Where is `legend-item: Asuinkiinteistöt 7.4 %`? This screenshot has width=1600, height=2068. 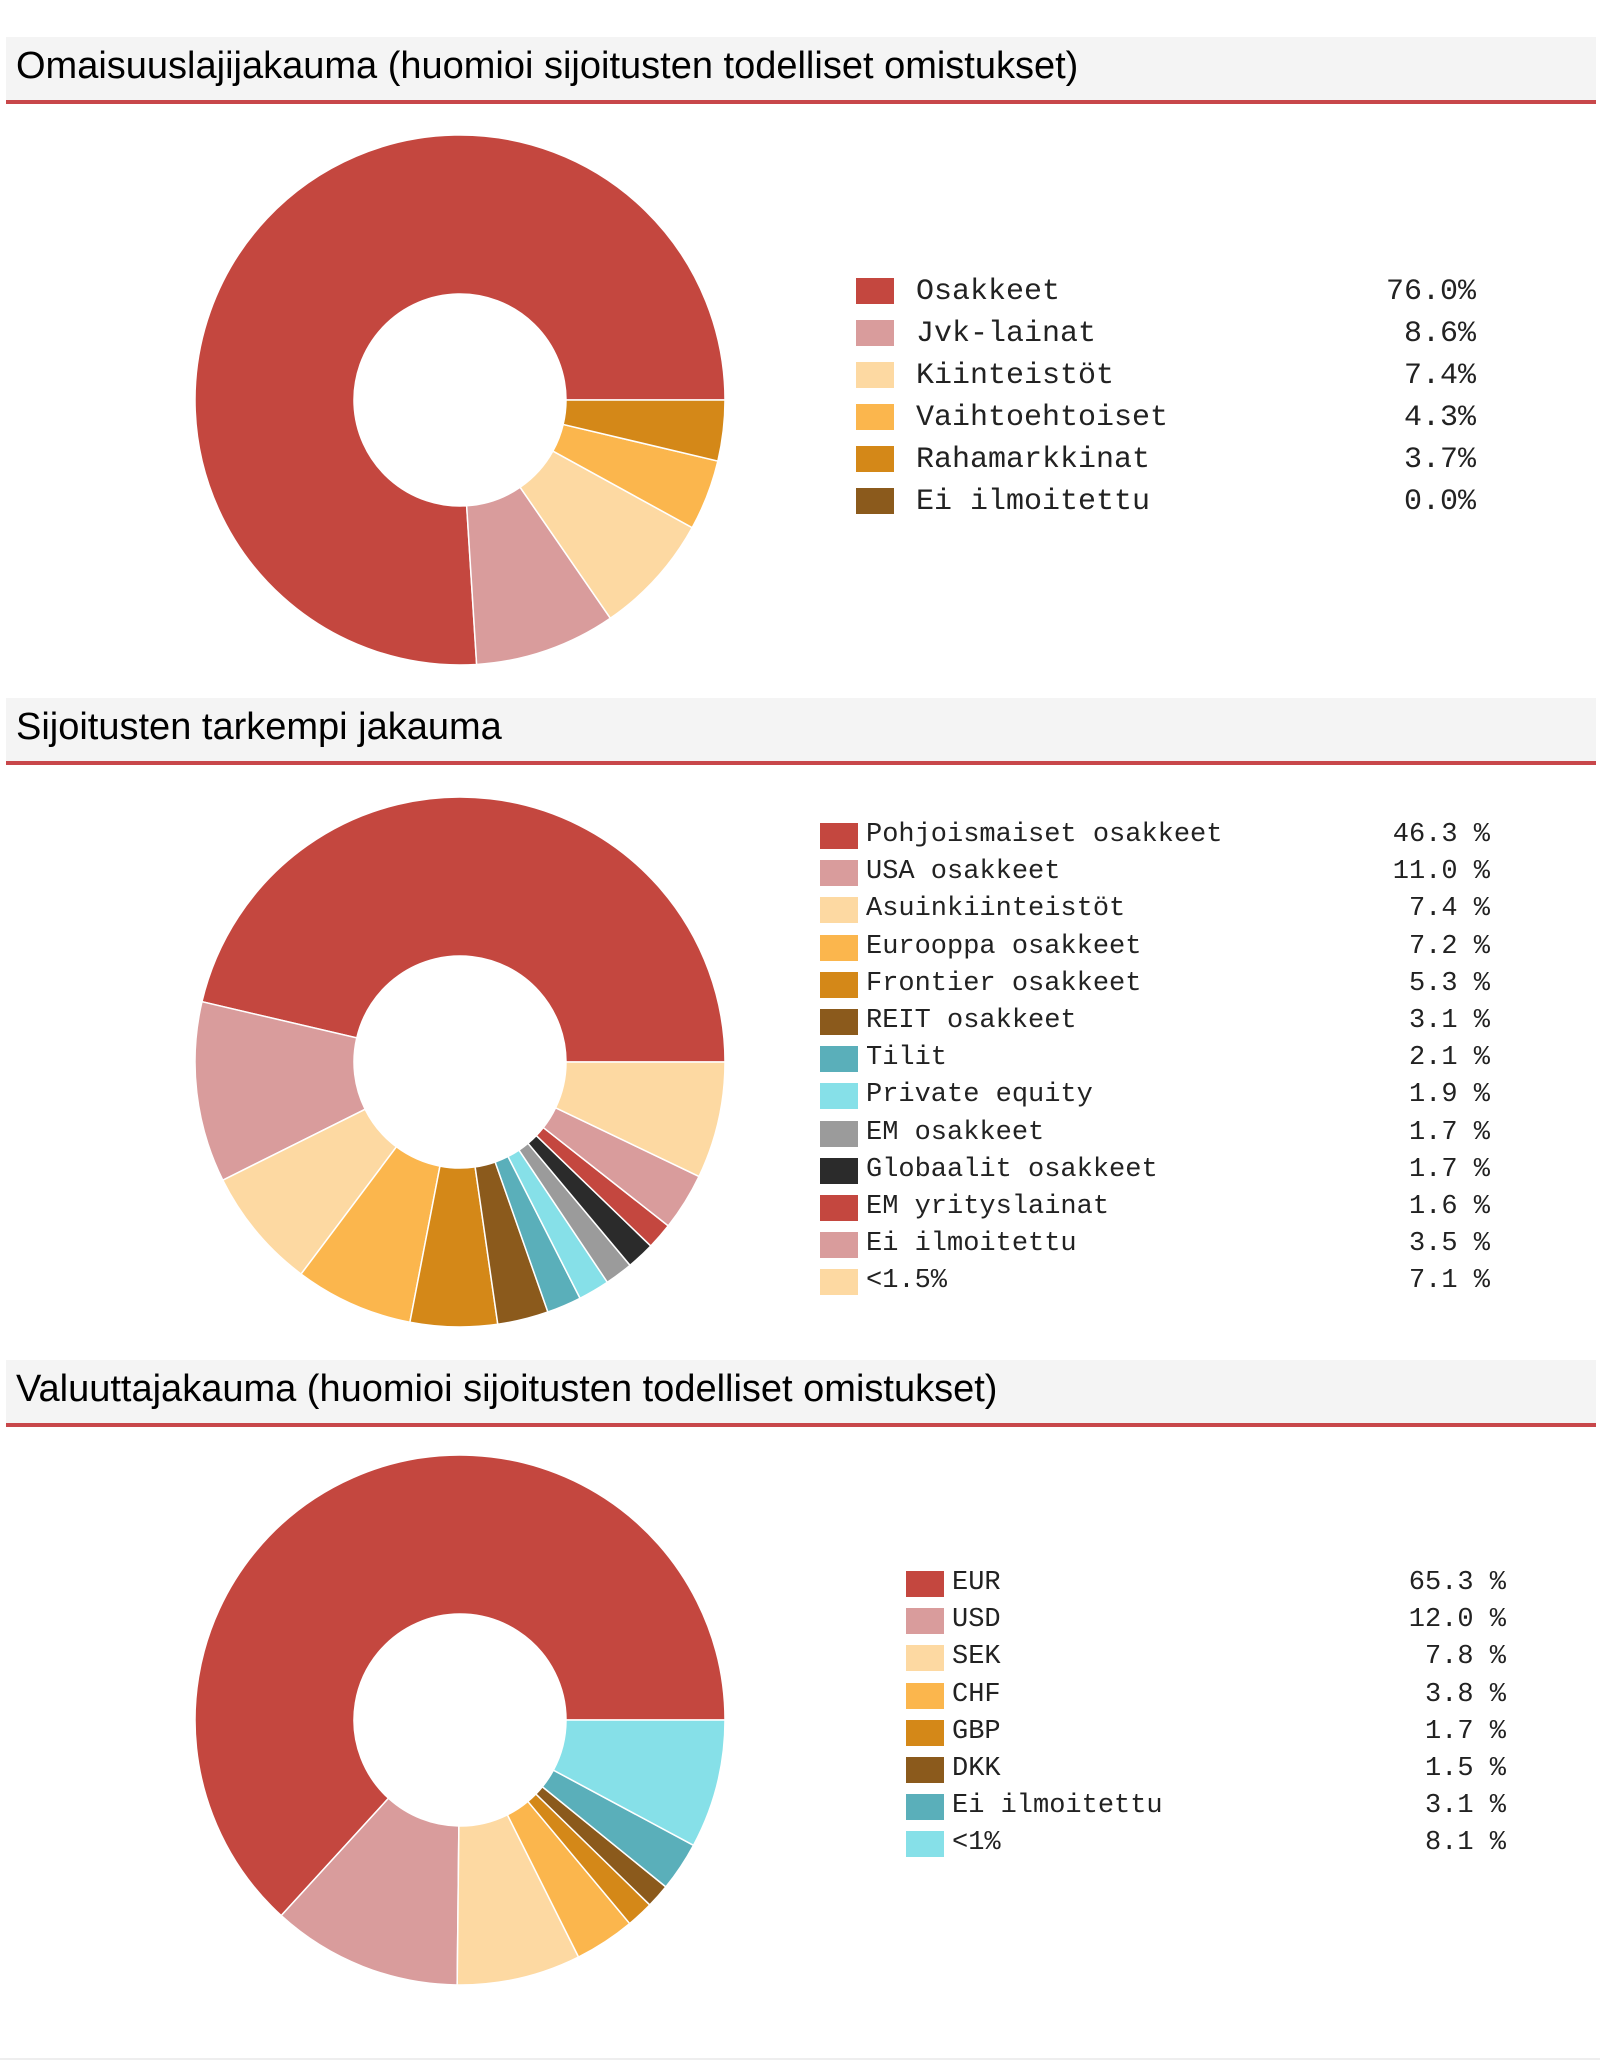 legend-item: Asuinkiinteistöt 7.4 % is located at coordinates (1170, 909).